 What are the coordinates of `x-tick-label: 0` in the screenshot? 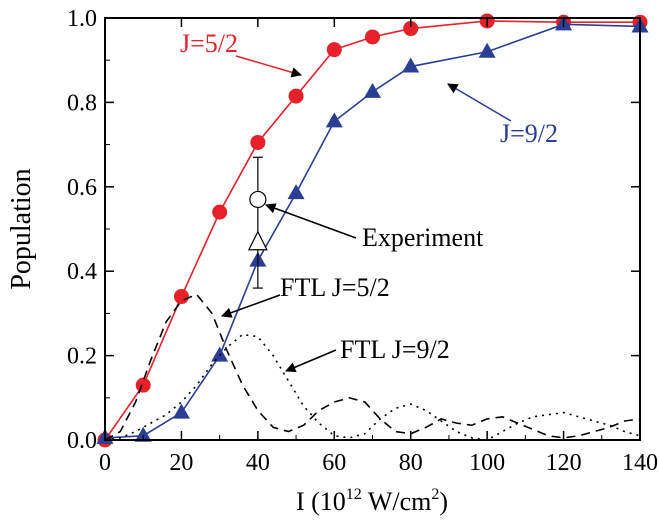 It's located at (105, 463).